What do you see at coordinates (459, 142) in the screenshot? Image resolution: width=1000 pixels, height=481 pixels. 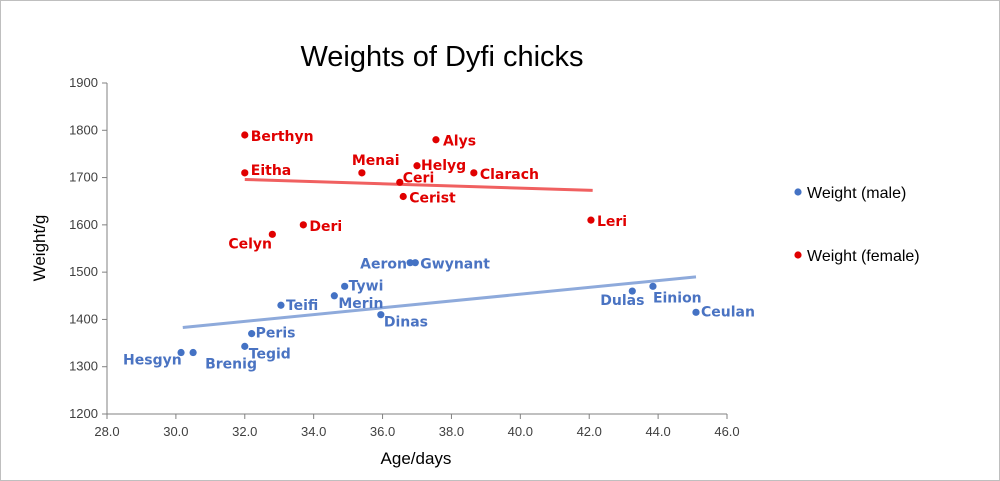 I see `data-label: Alys` at bounding box center [459, 142].